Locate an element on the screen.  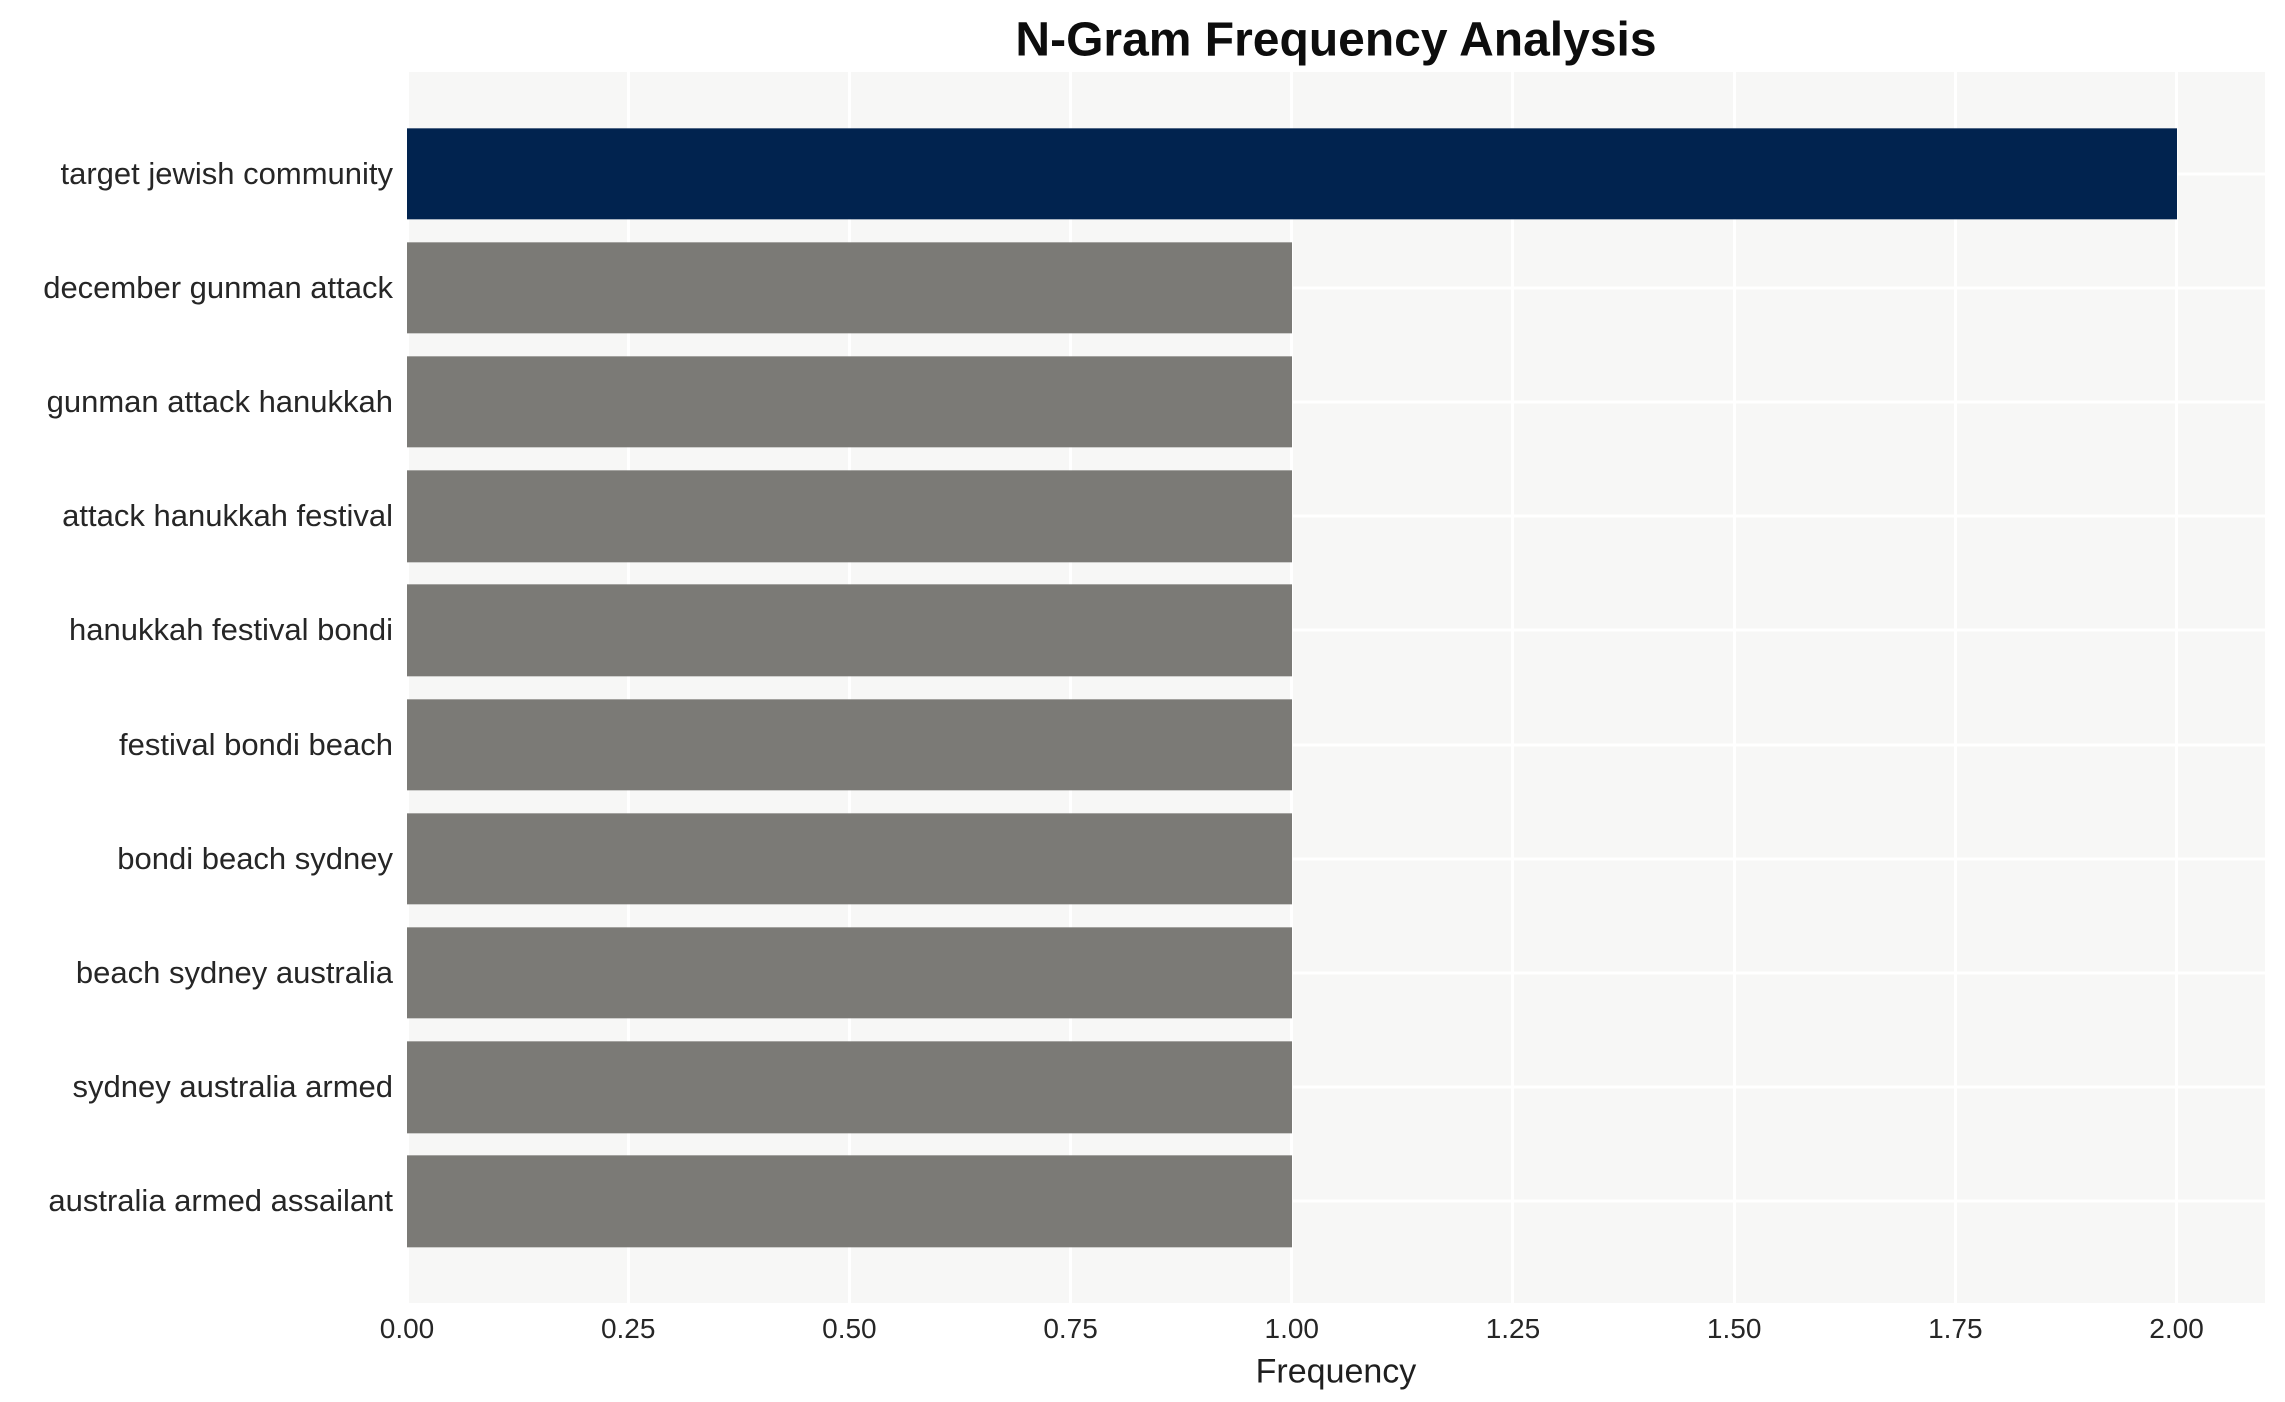
x-tick-label: 2.00 is located at coordinates (2176, 1328).